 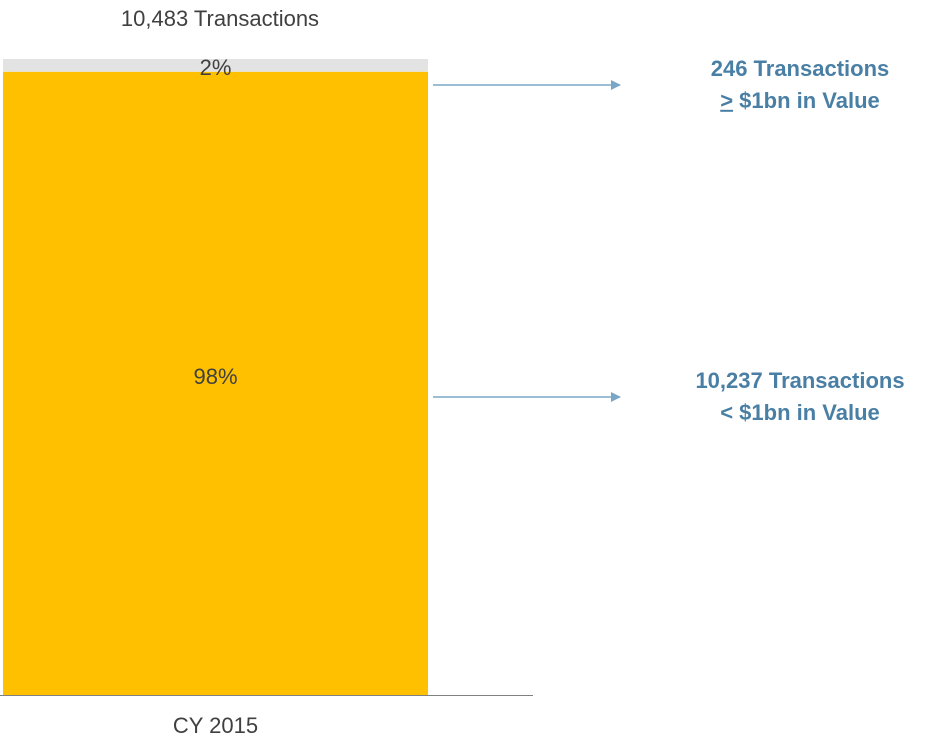 What do you see at coordinates (215, 376) in the screenshot?
I see `value-label: 98%` at bounding box center [215, 376].